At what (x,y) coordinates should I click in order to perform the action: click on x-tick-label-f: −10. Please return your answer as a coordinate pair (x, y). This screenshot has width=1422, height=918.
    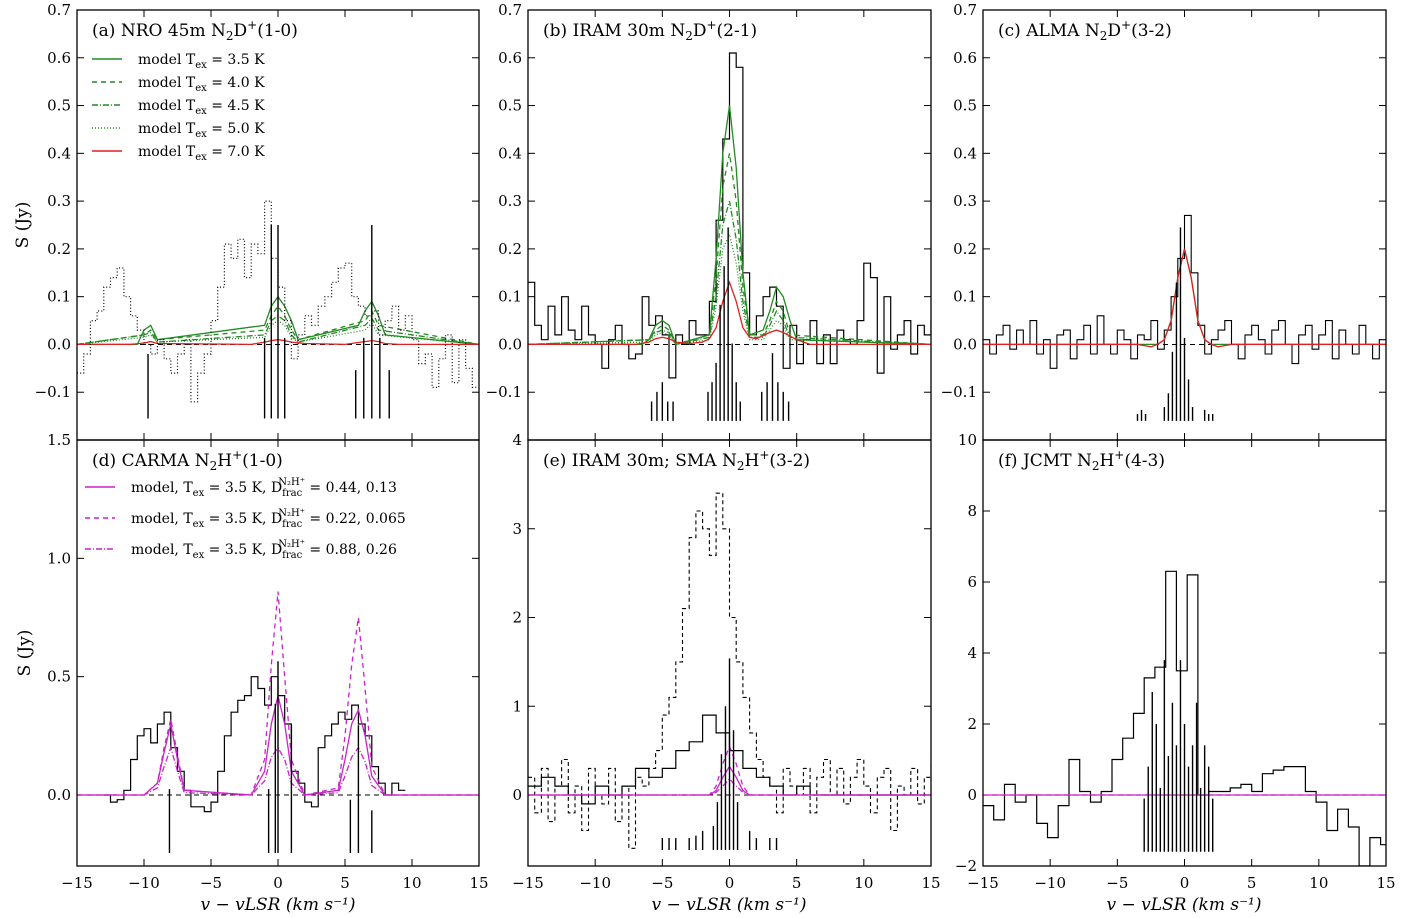
    Looking at the image, I should click on (1050, 883).